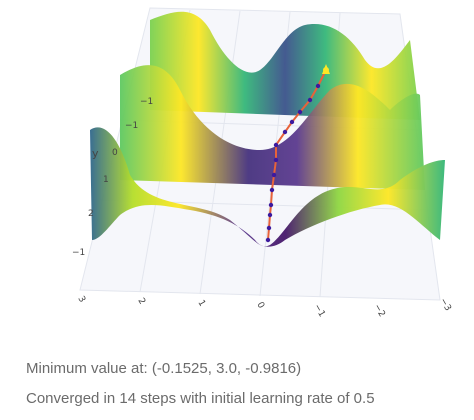  I want to click on y-tick: 0, so click(115, 153).